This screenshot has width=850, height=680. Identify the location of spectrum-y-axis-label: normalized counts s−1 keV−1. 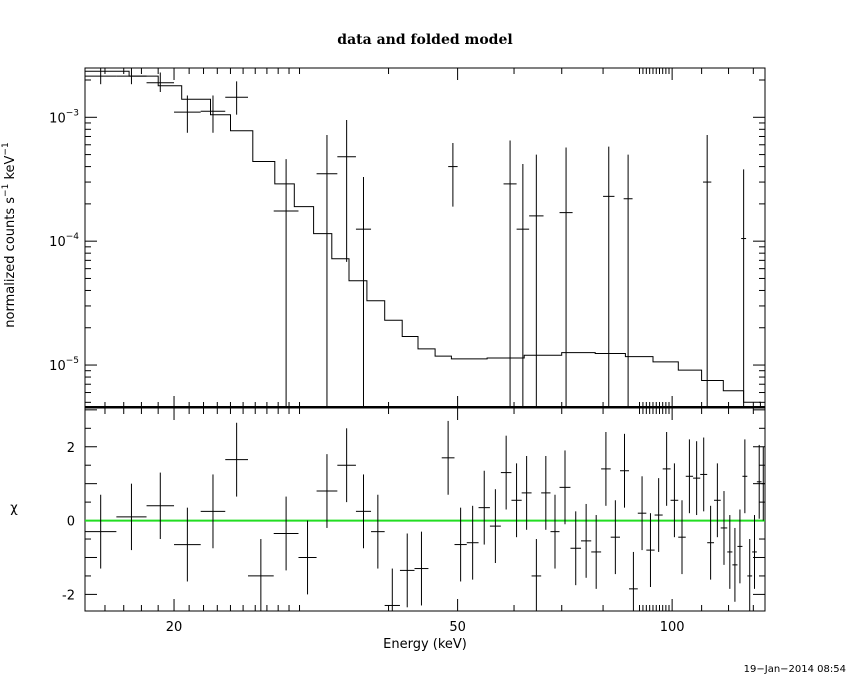
(9, 234).